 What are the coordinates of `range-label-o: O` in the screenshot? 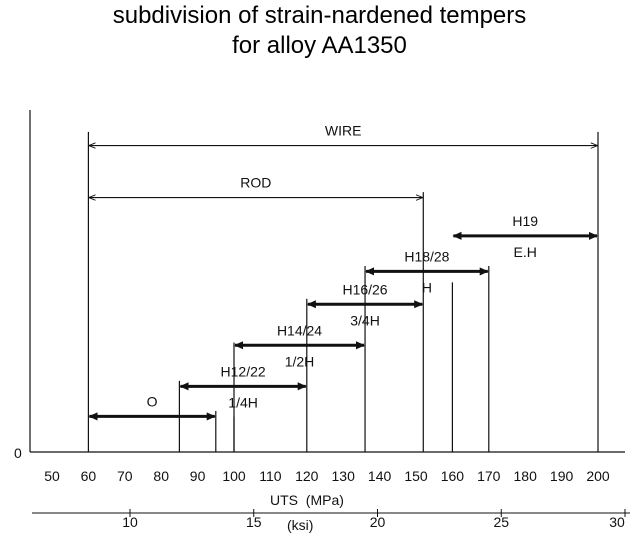 It's located at (152, 401).